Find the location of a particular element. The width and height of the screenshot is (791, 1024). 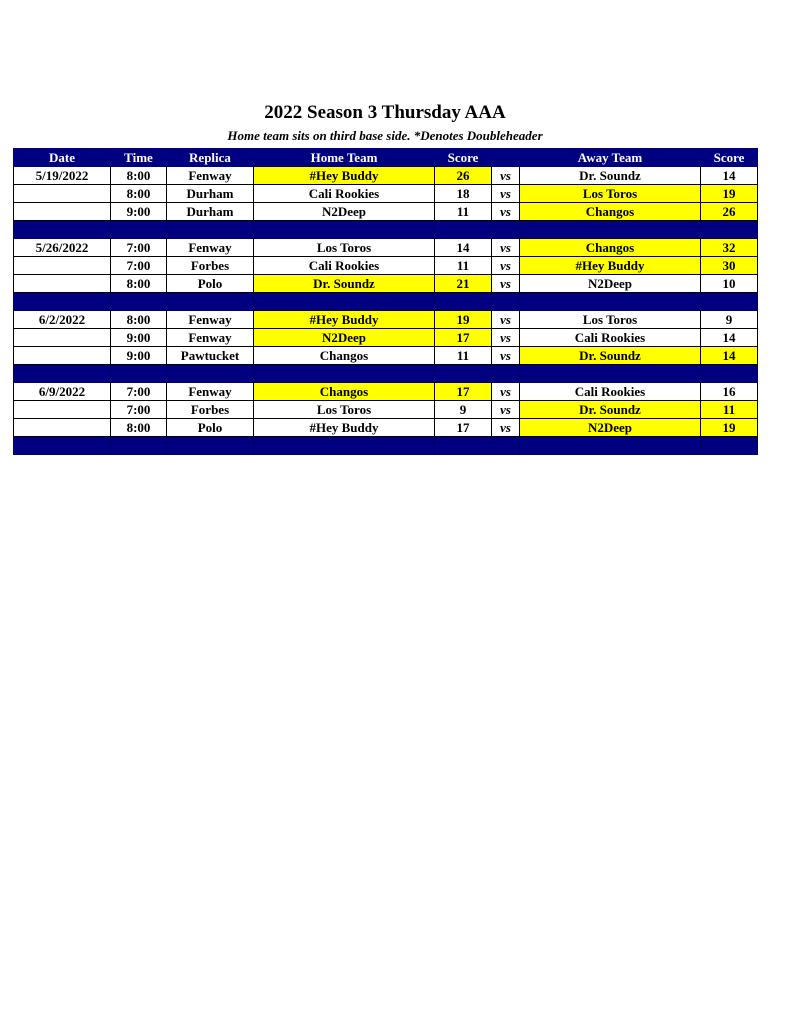

home-score-cell: 21 is located at coordinates (463, 283).